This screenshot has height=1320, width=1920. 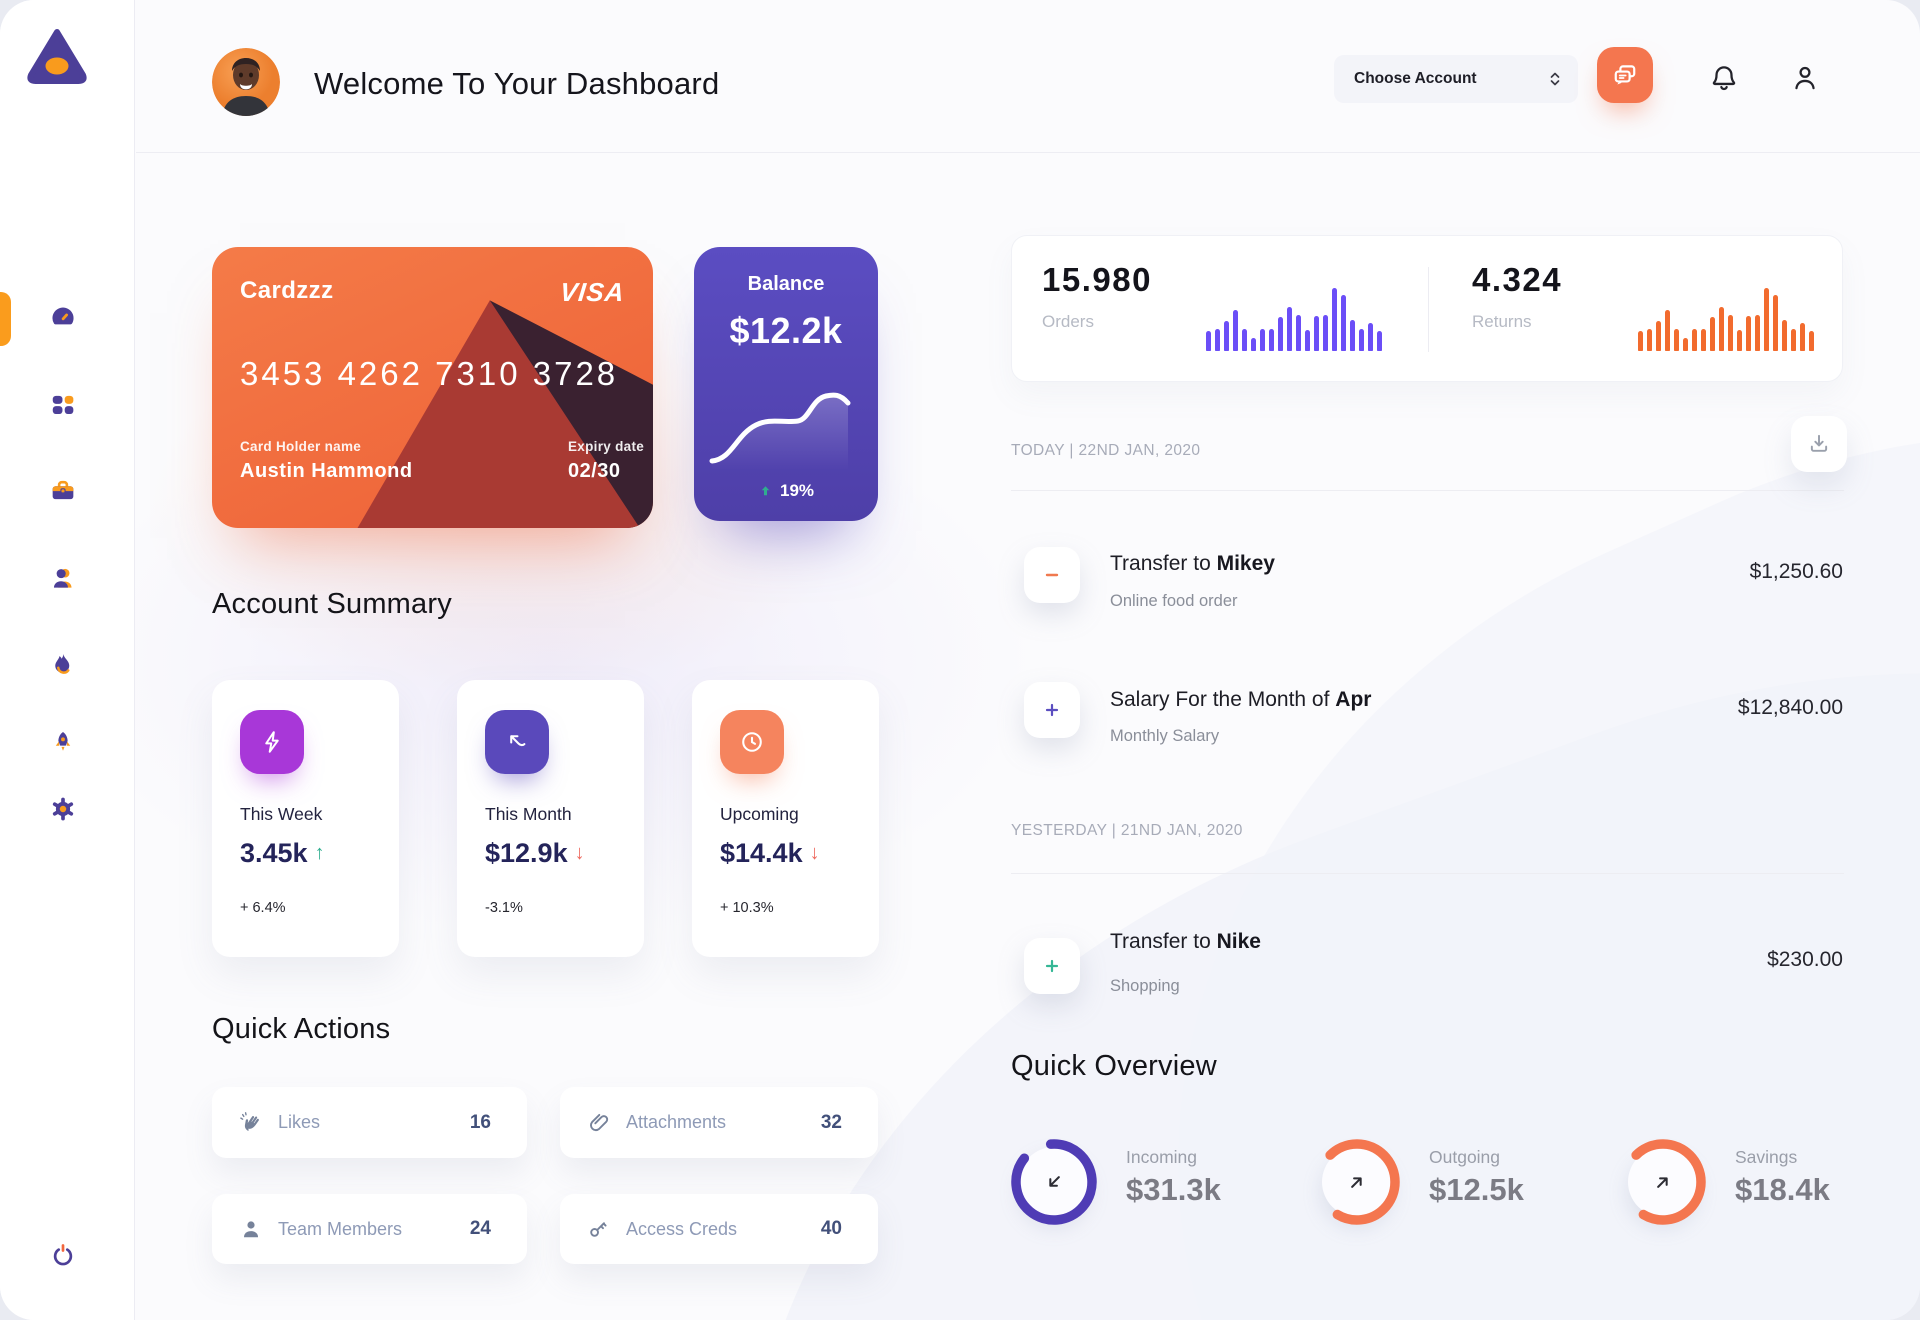 What do you see at coordinates (369, 1122) in the screenshot?
I see `quick-action-likes: Likes 16` at bounding box center [369, 1122].